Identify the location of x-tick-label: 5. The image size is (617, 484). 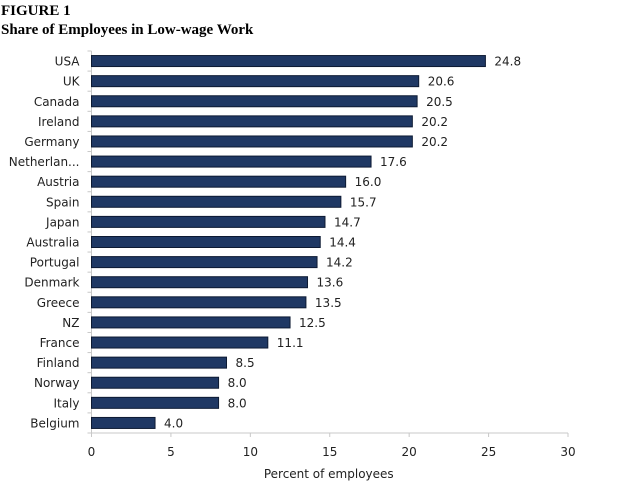
(171, 452).